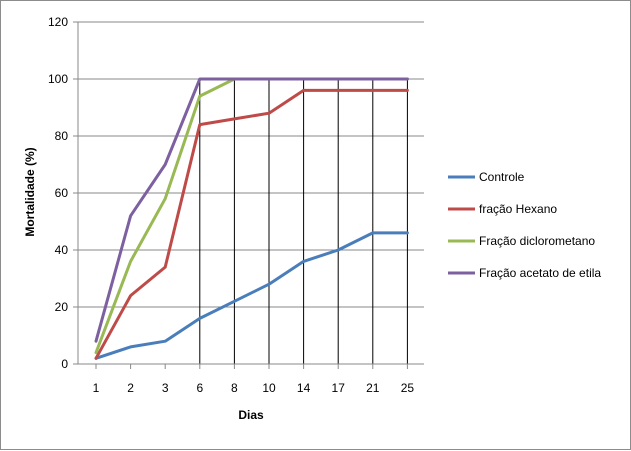 The height and width of the screenshot is (451, 631). What do you see at coordinates (62, 250) in the screenshot?
I see `y-tick-label: 40` at bounding box center [62, 250].